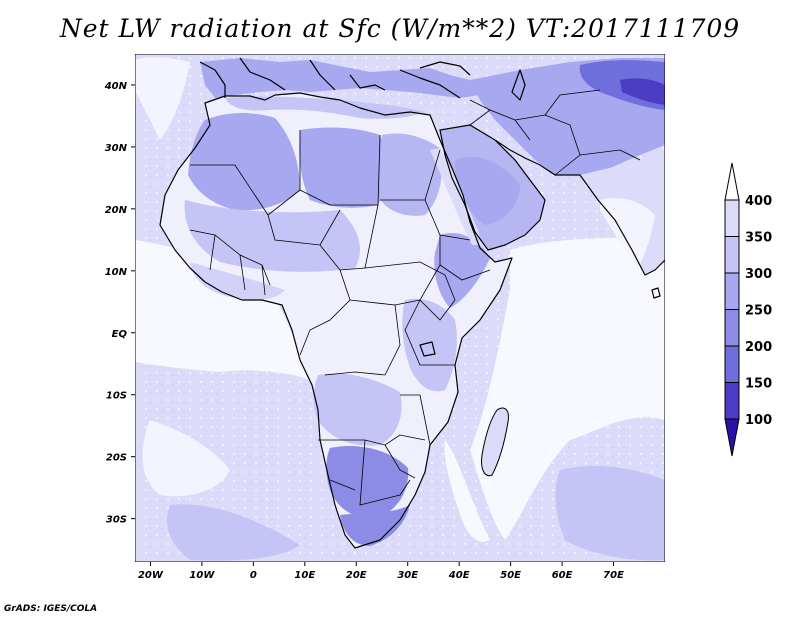  I want to click on lat-tick-label: 10N, so click(116, 272).